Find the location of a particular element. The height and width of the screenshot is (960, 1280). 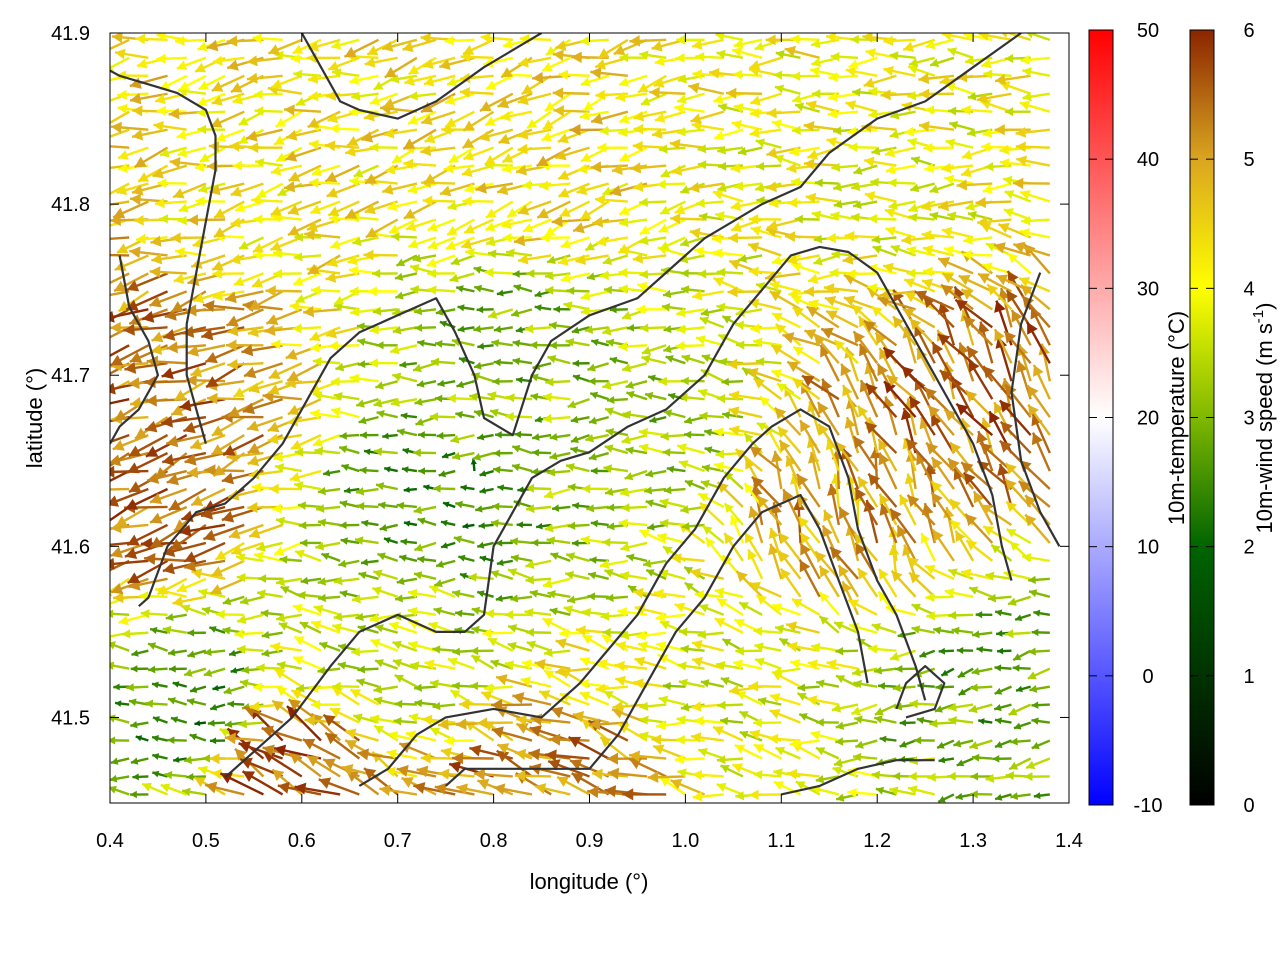

x-tick-label: 0.4 is located at coordinates (110, 841).